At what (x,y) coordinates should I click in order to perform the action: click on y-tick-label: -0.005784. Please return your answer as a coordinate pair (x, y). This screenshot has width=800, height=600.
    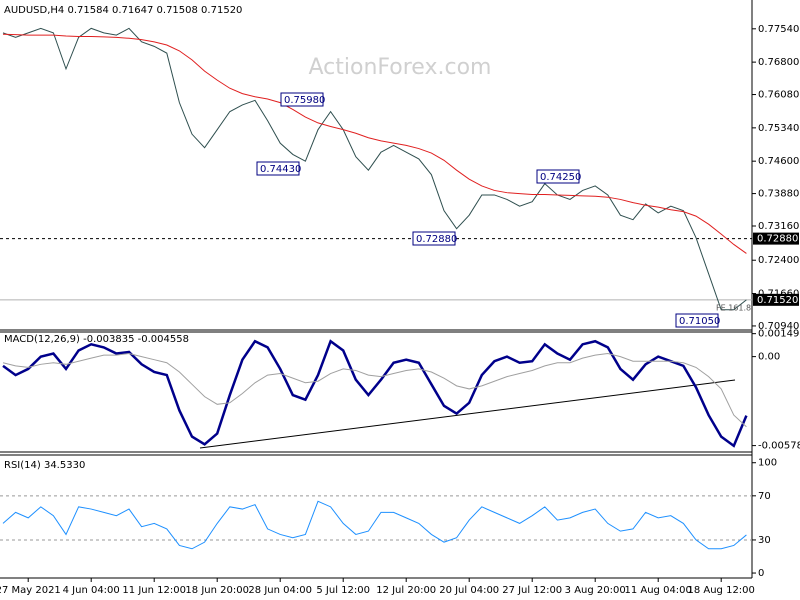
    Looking at the image, I should click on (779, 446).